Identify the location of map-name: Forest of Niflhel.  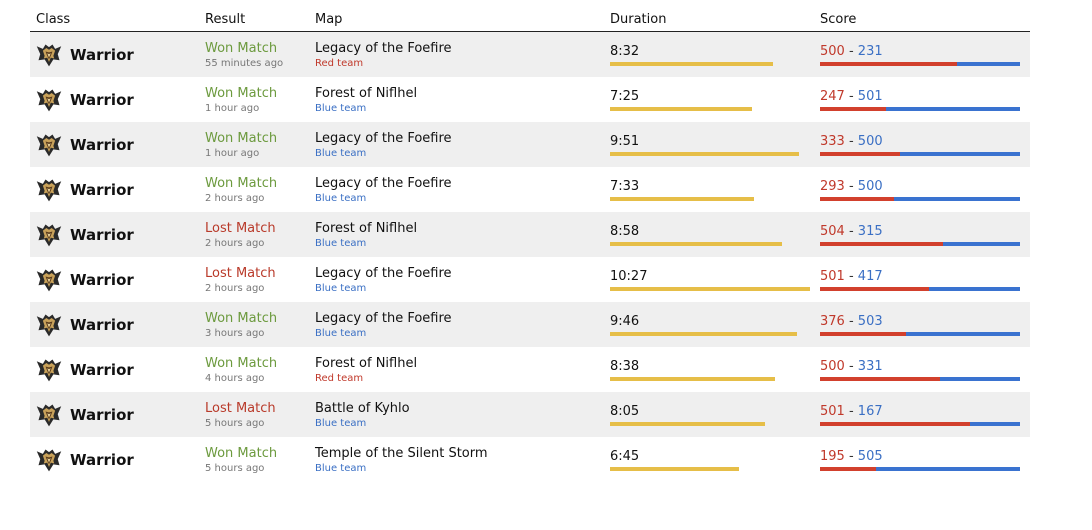
(366, 228).